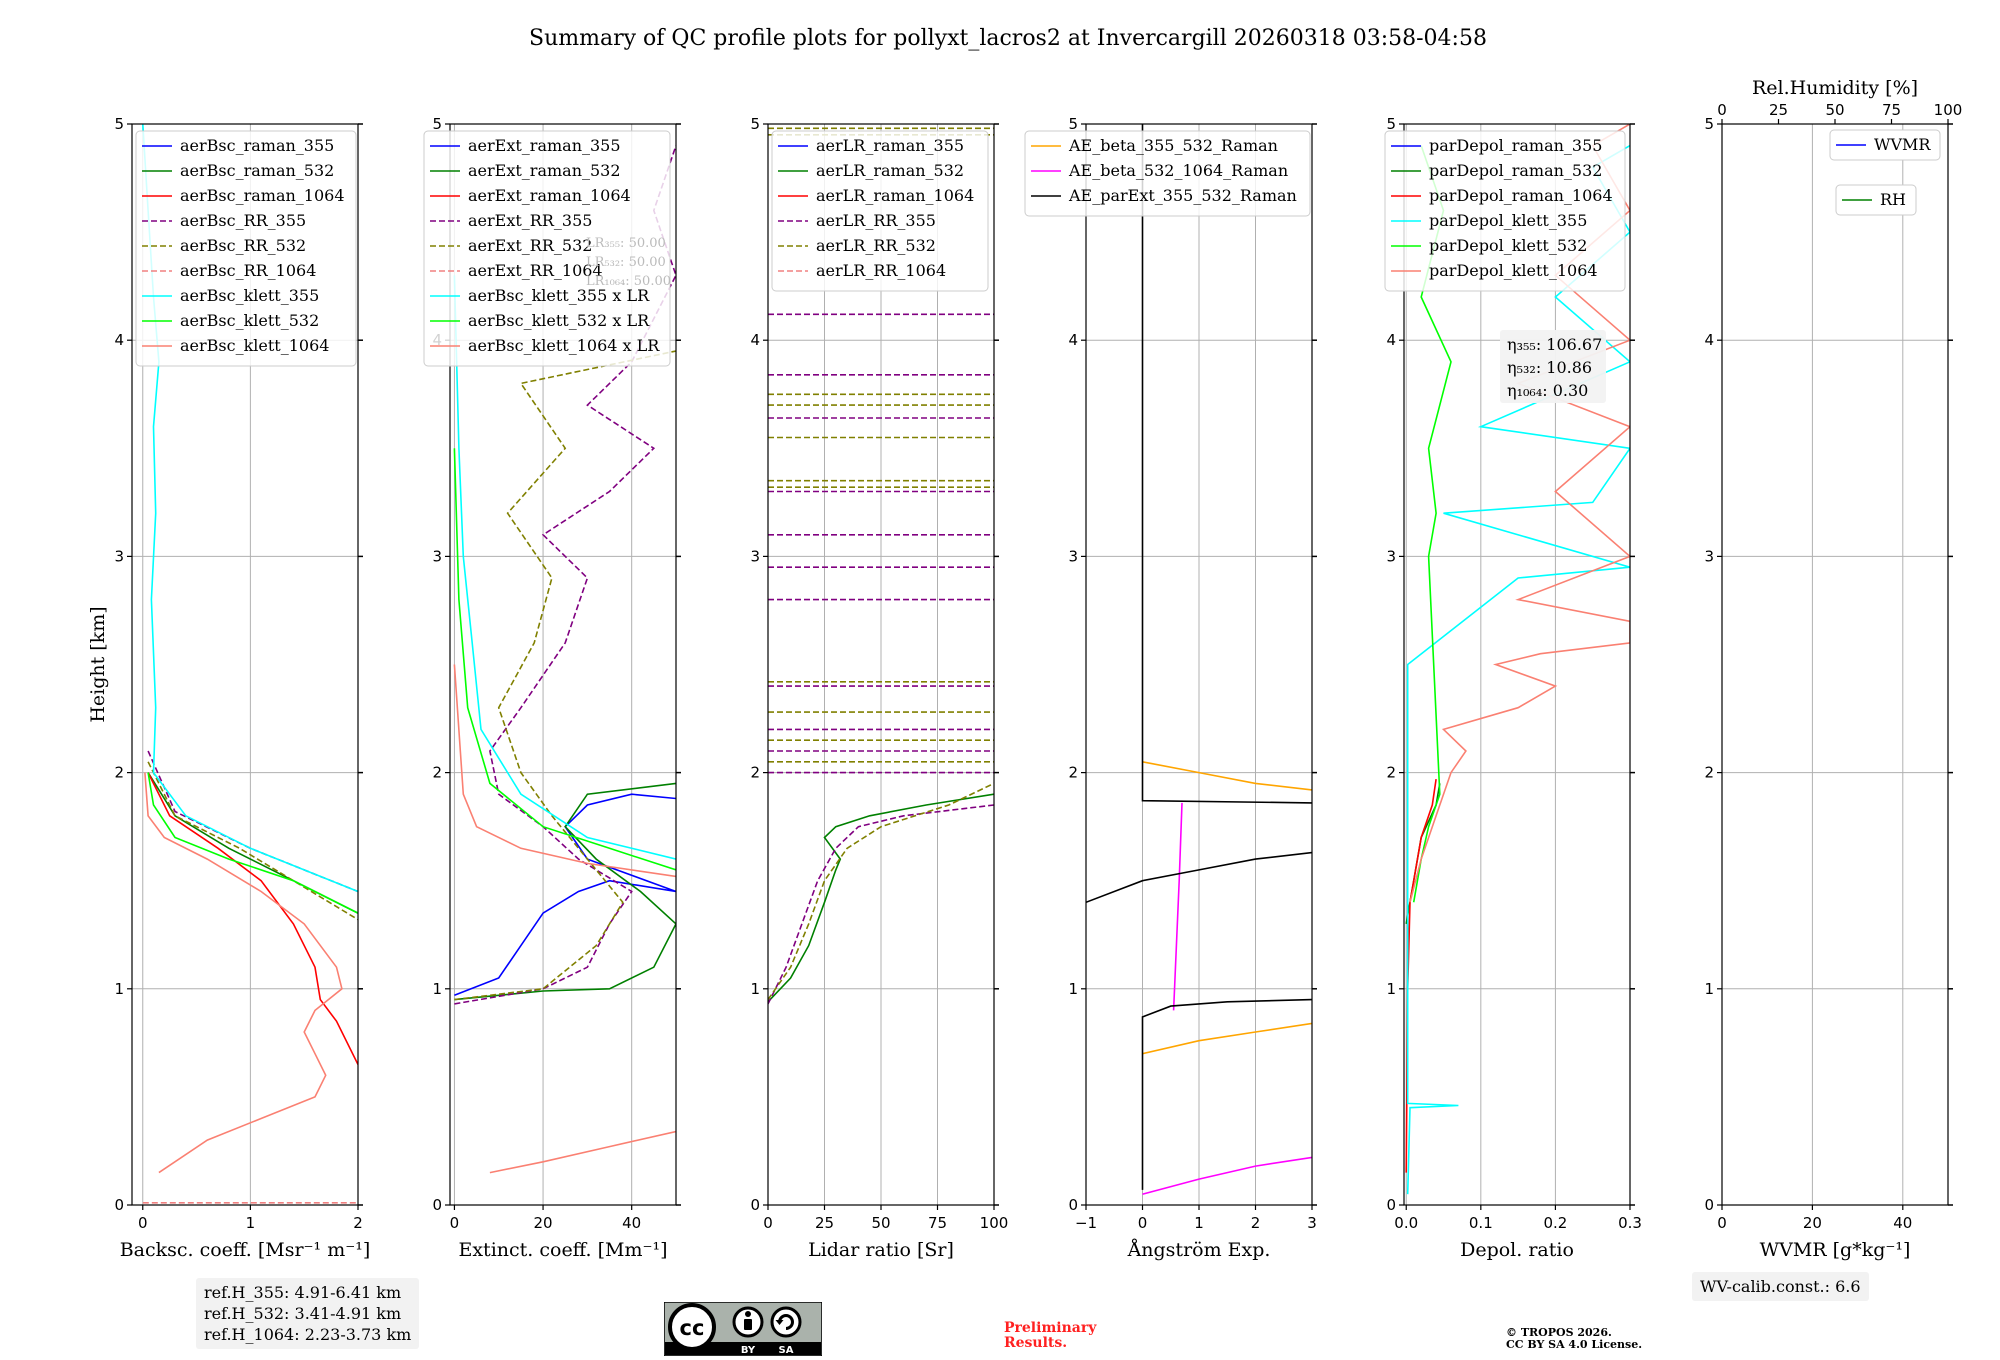 The image size is (2000, 1360). I want to click on x-tick-label: 50, so click(880, 1223).